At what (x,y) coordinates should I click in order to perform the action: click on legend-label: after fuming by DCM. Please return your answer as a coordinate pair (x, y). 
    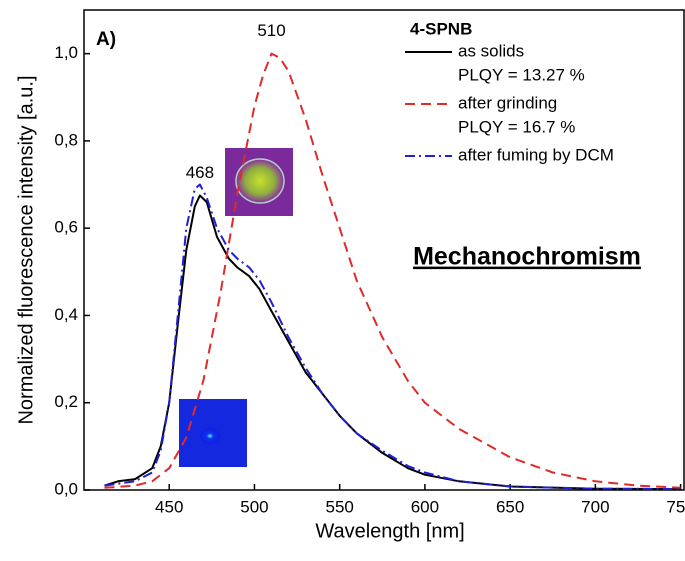
    Looking at the image, I should click on (536, 154).